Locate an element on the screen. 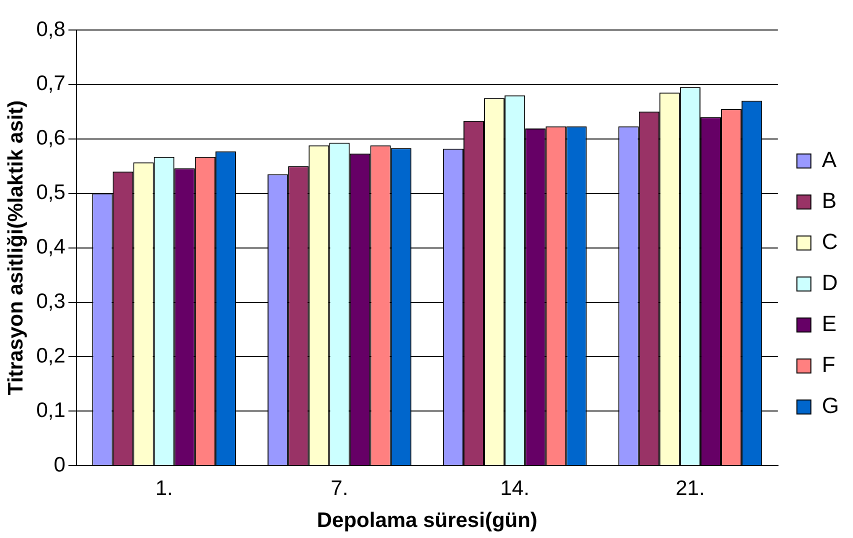 The width and height of the screenshot is (853, 538). legend-label: G is located at coordinates (831, 405).